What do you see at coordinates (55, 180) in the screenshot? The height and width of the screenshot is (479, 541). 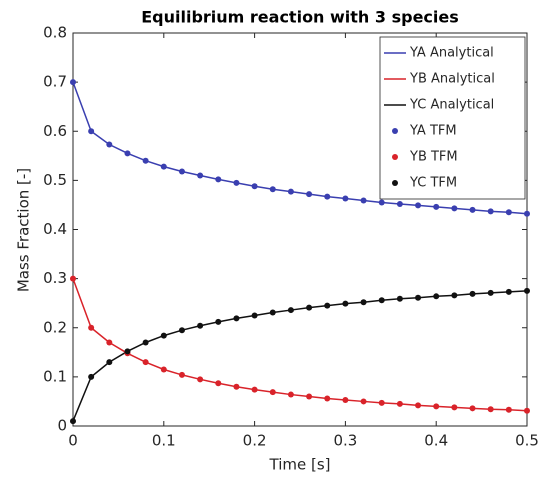 I see `y-tick-label: 0.5` at bounding box center [55, 180].